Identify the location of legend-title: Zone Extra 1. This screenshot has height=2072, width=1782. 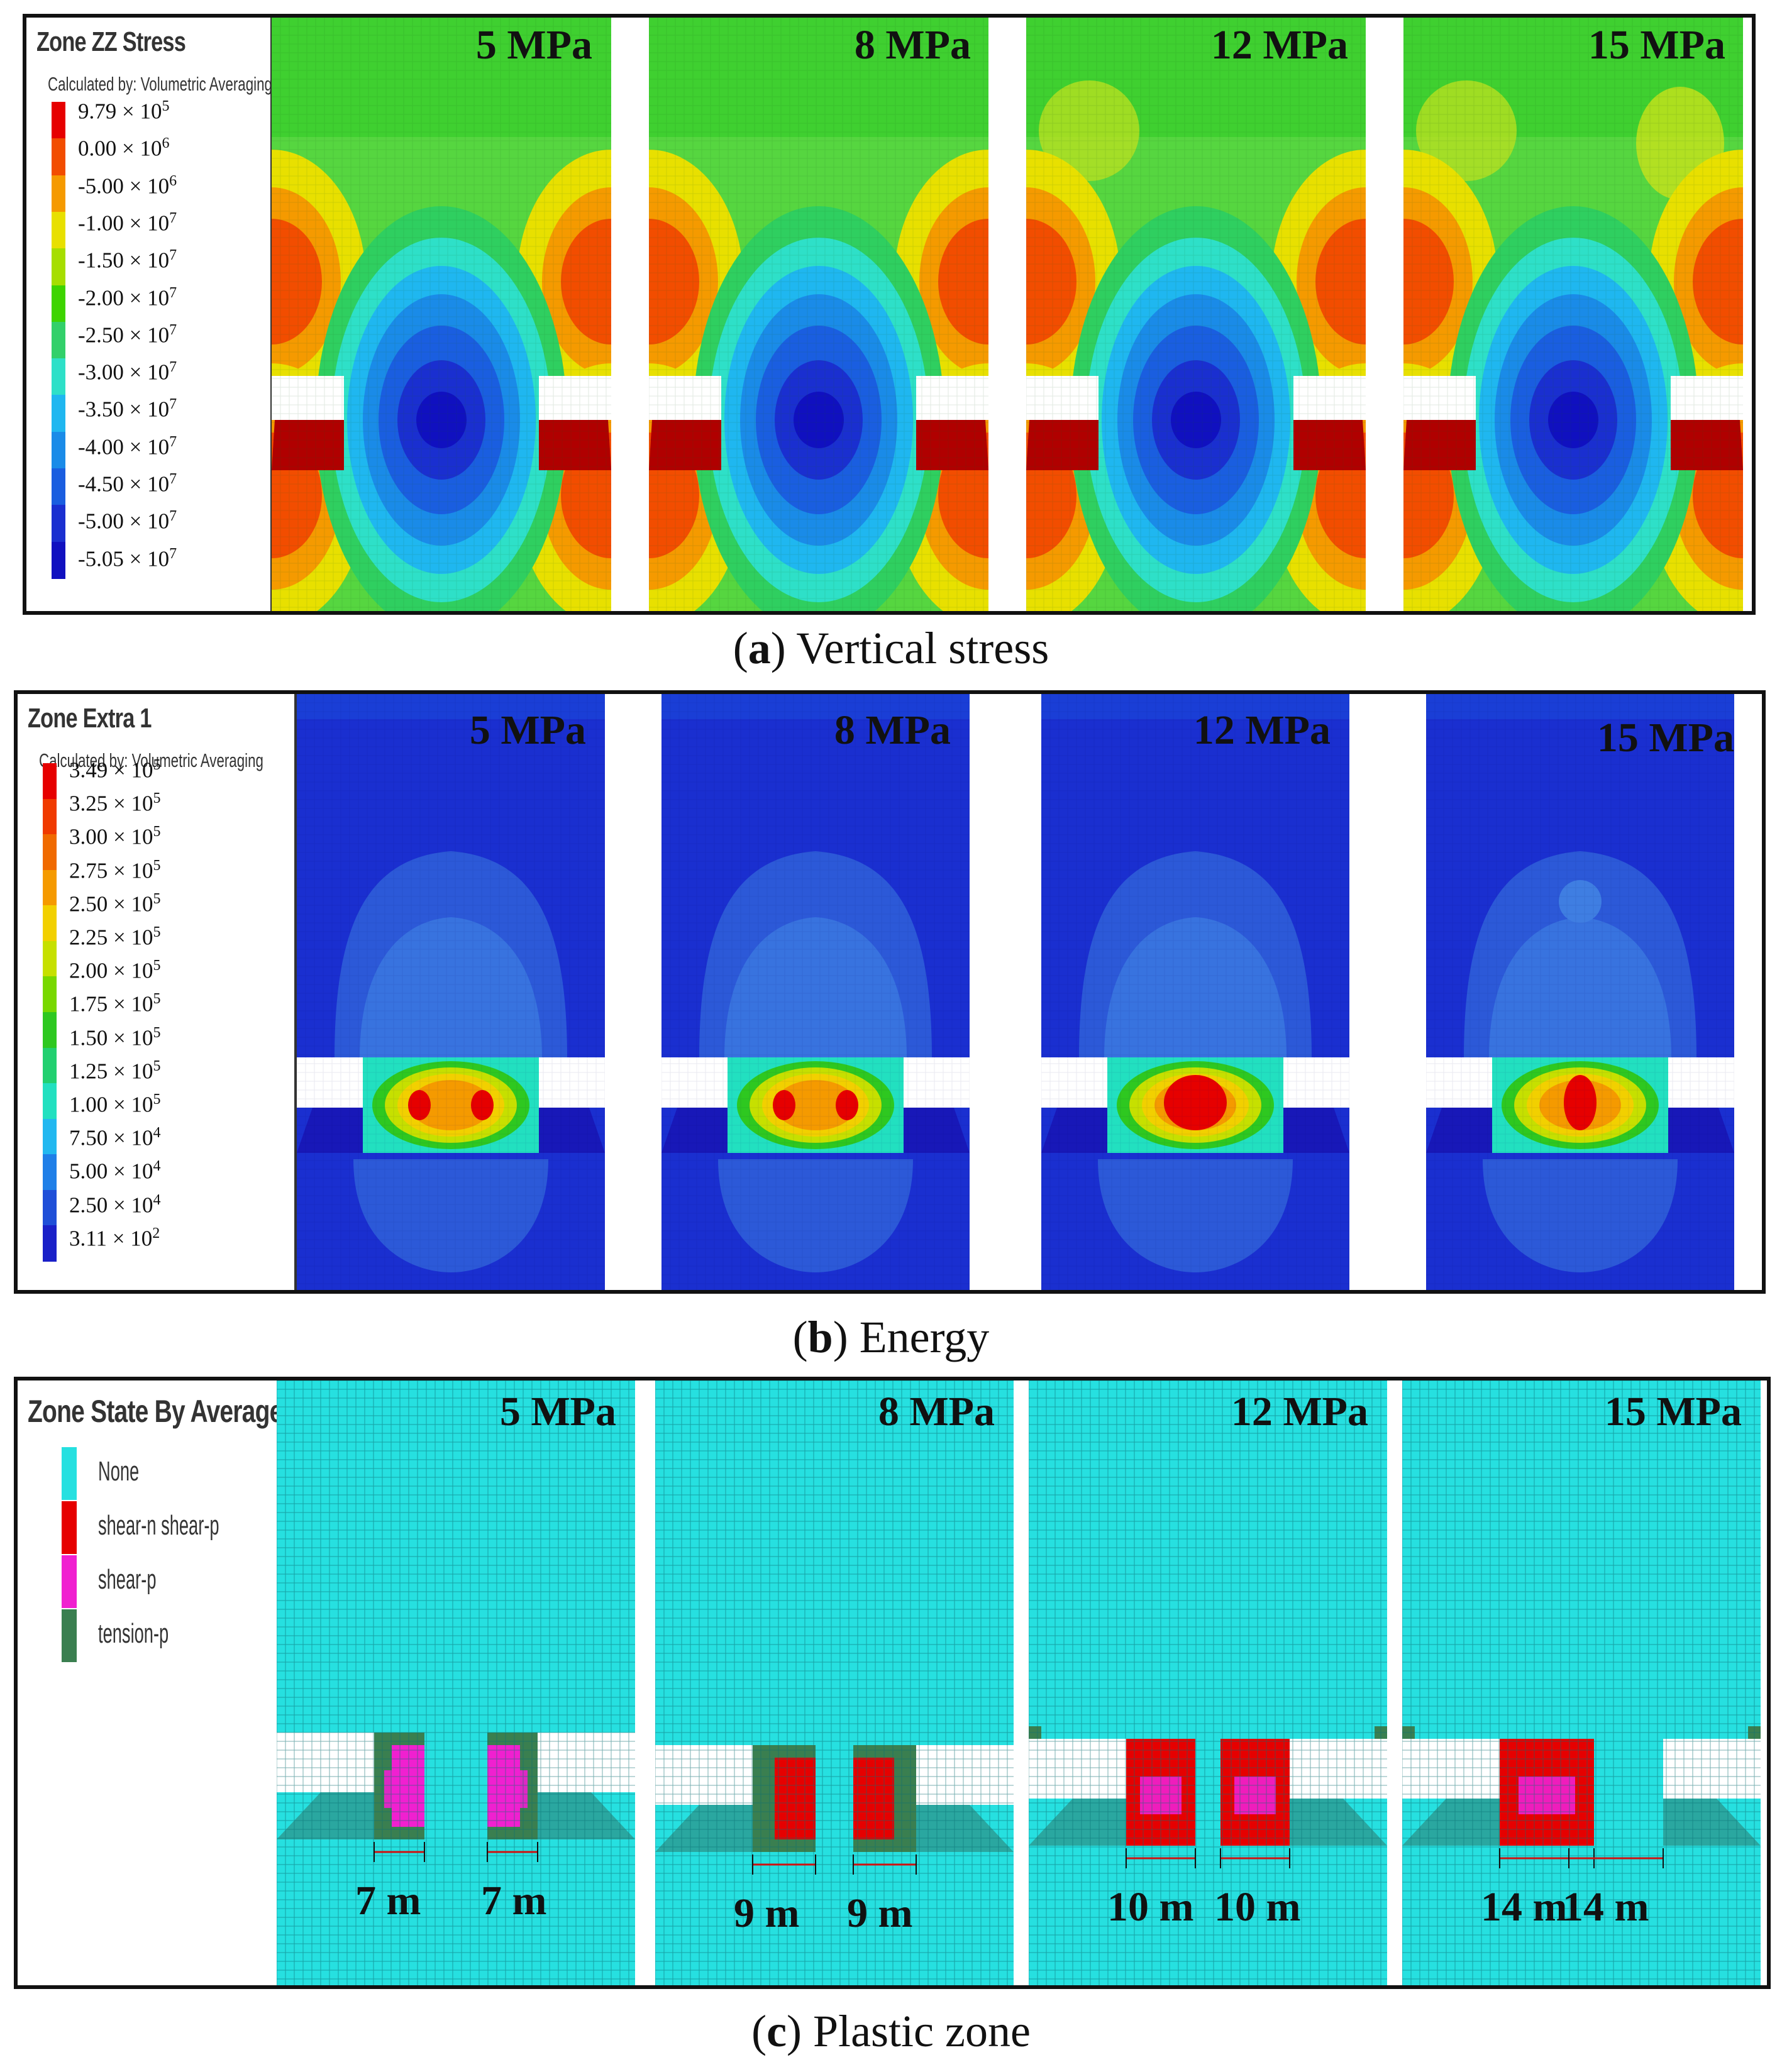
(90, 718).